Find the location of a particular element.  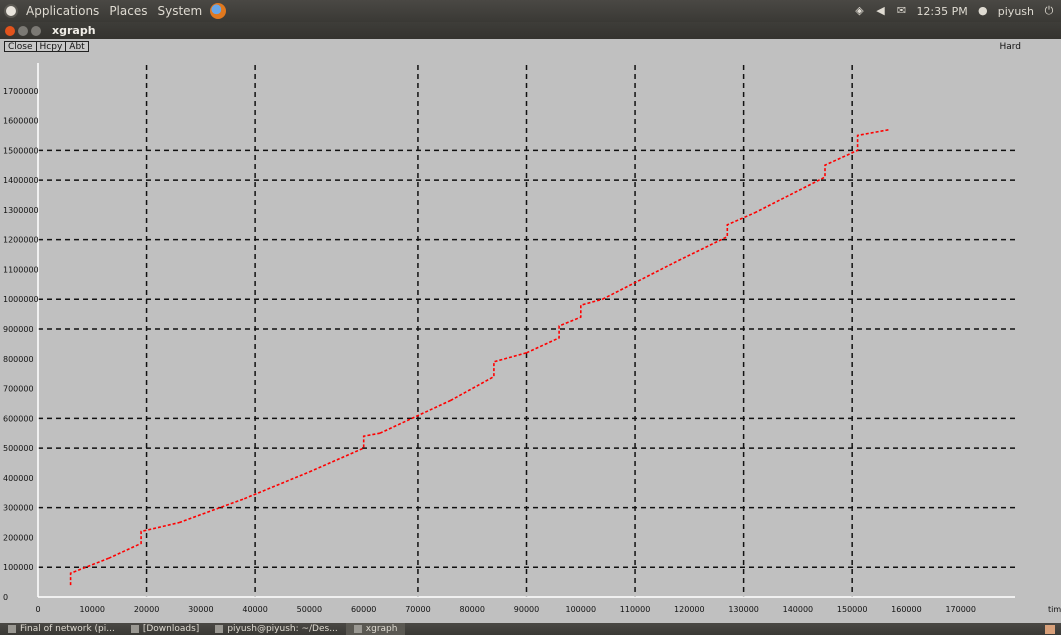

toolbar-buttons: Close Hcpy Abt is located at coordinates (46, 46).